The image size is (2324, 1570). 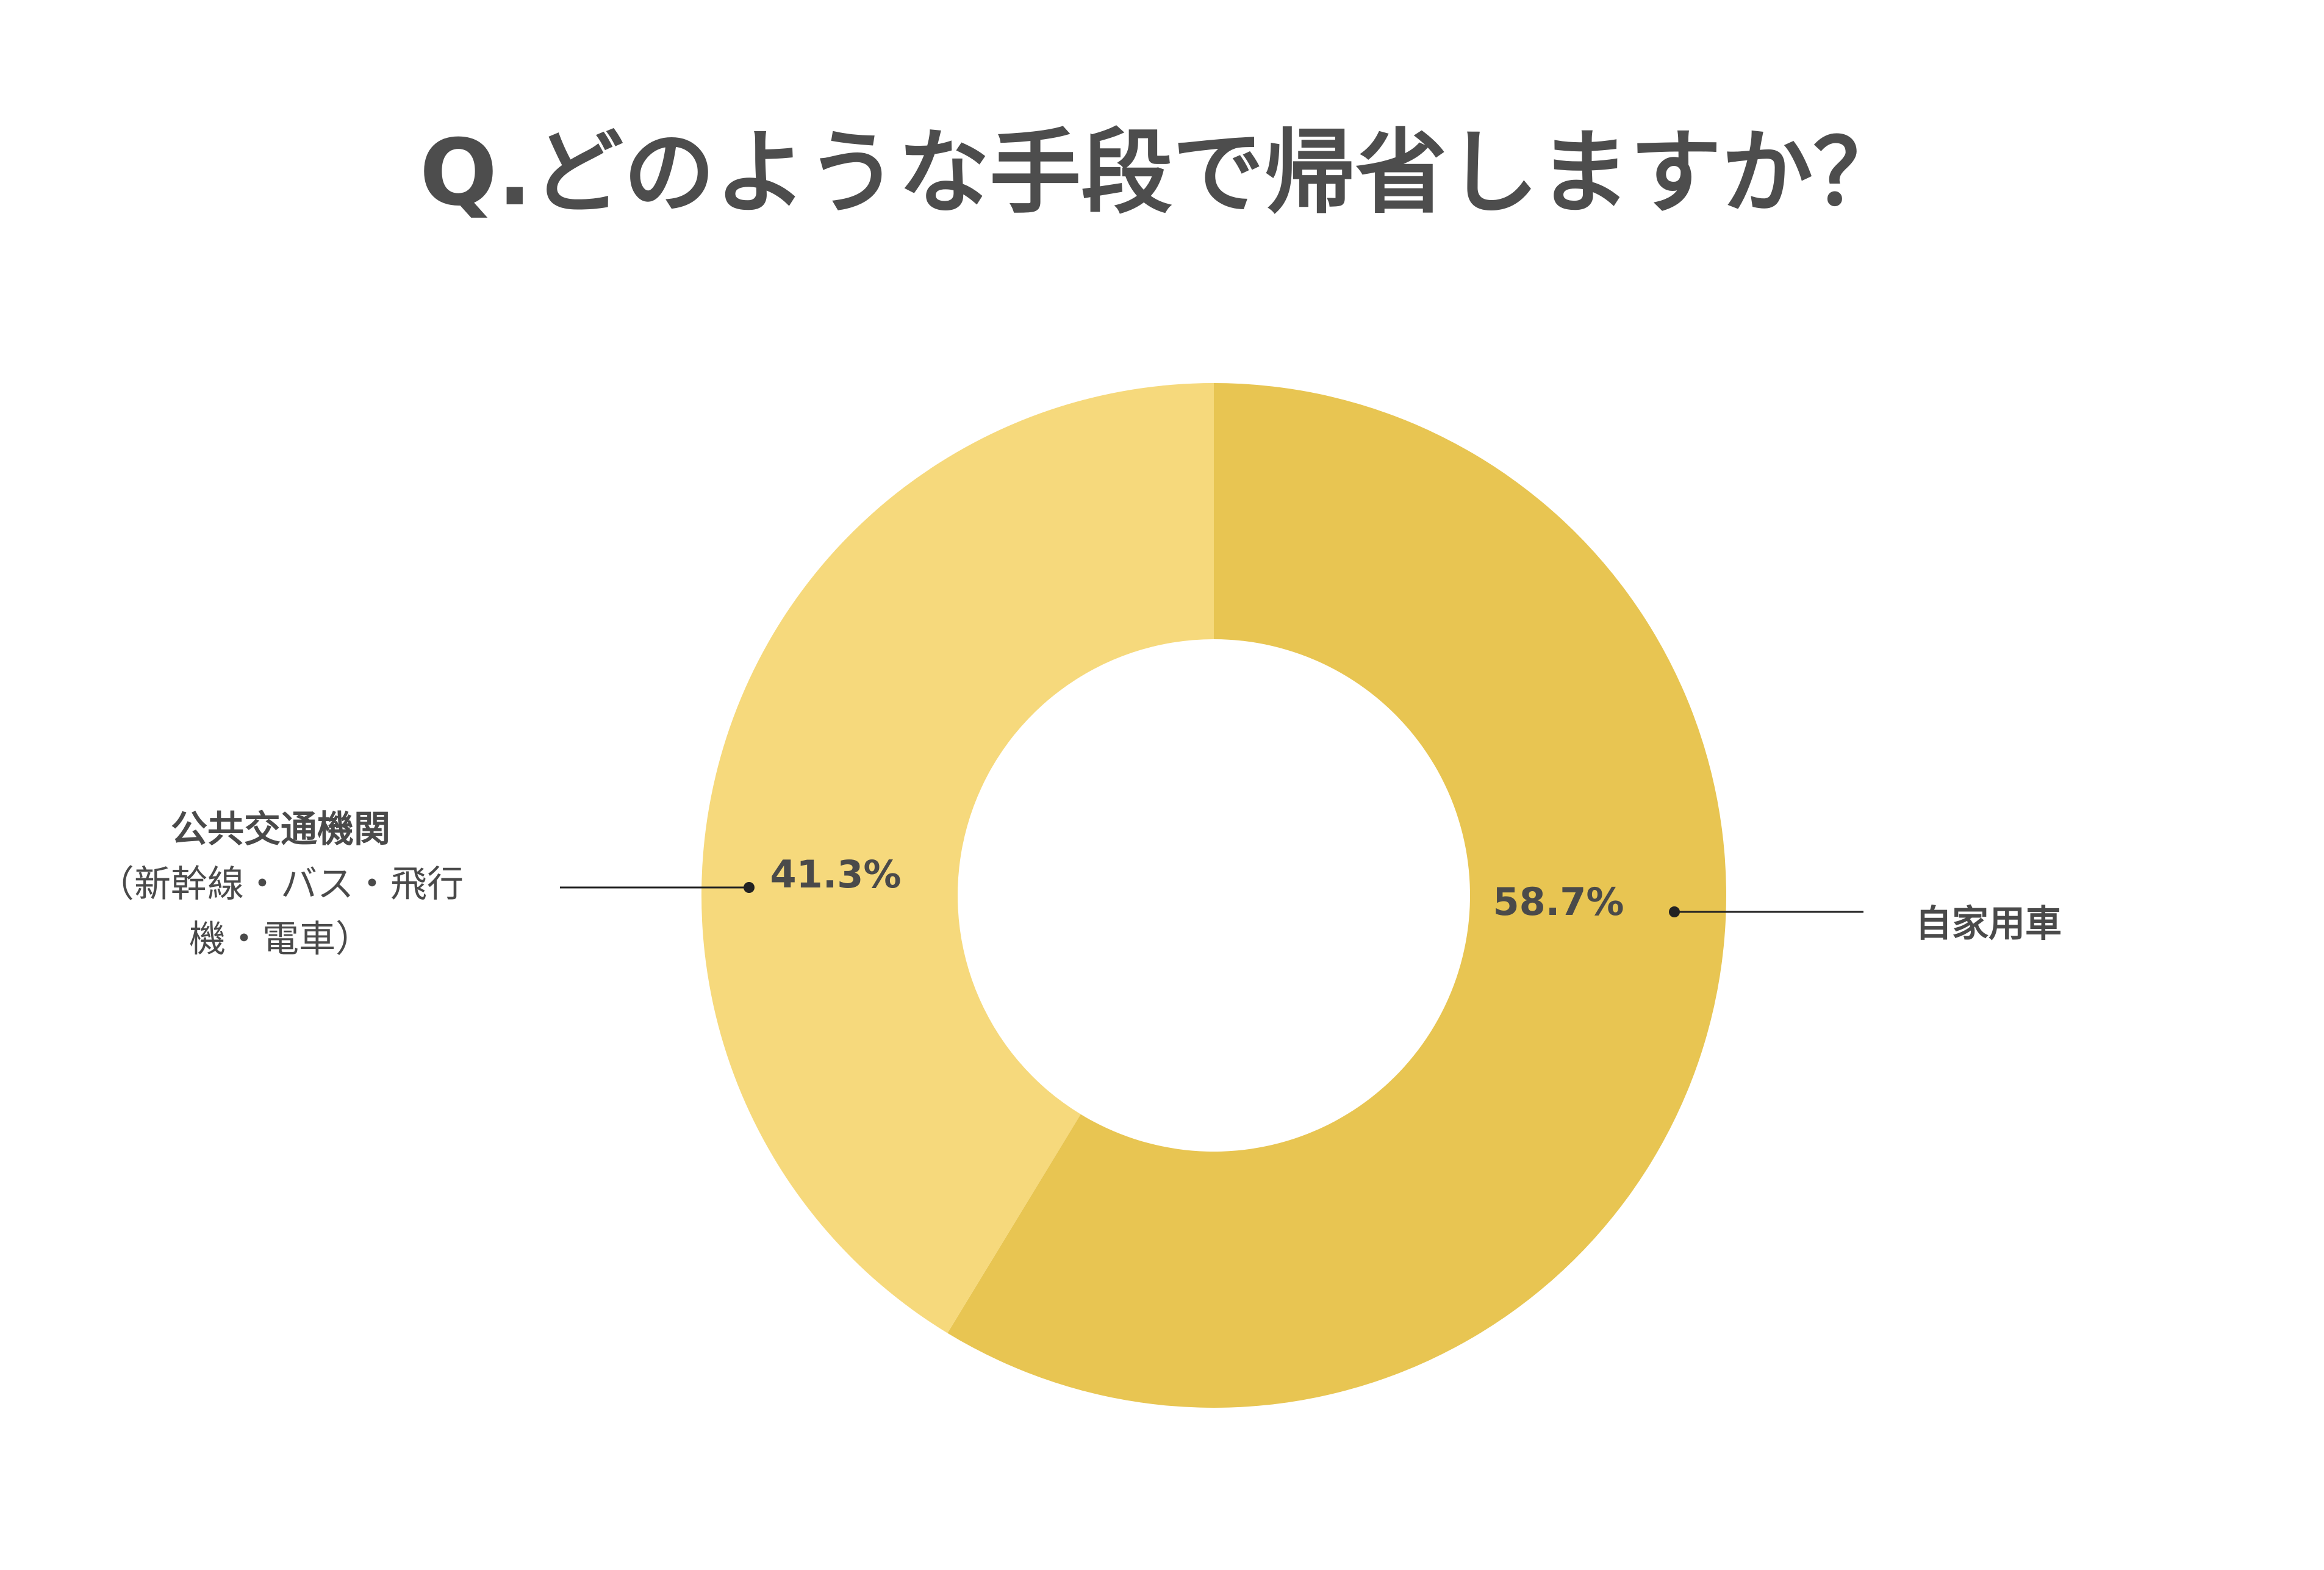 What do you see at coordinates (280, 830) in the screenshot?
I see `slice-category-label: 公共交通機関` at bounding box center [280, 830].